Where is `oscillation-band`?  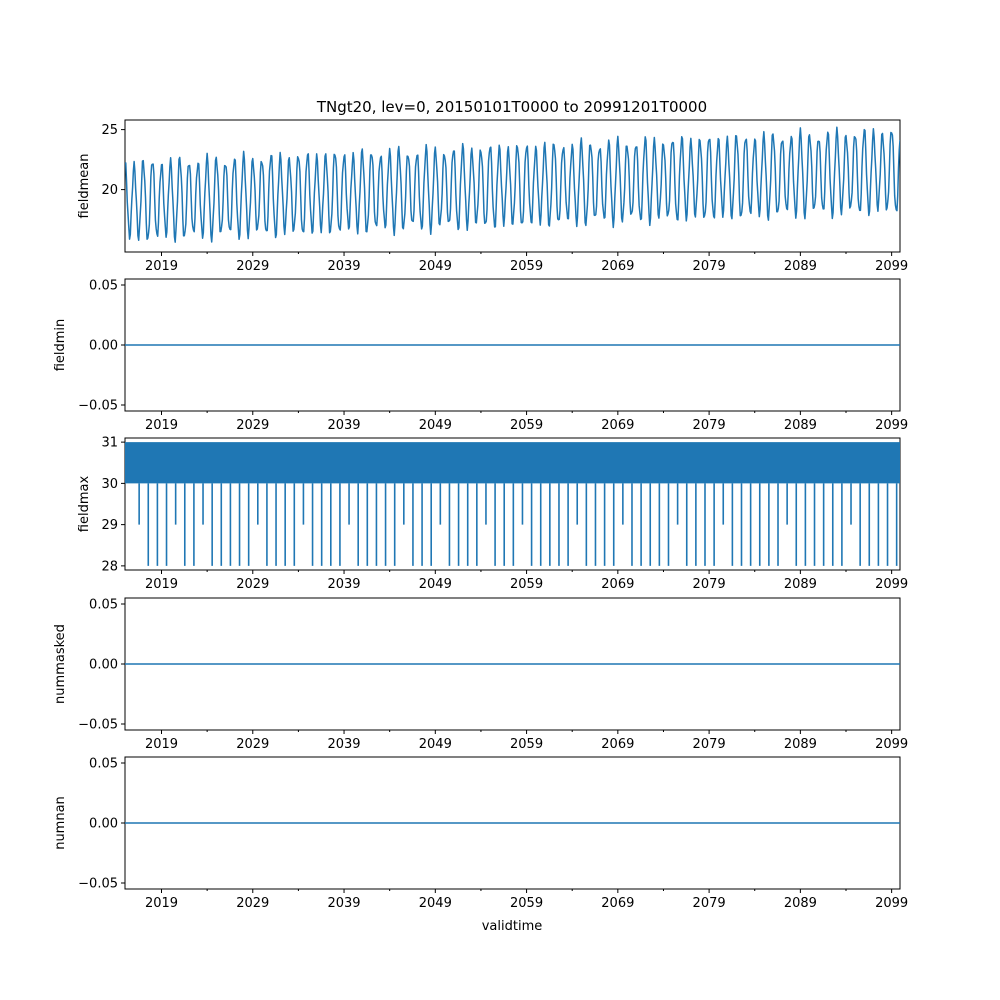 oscillation-band is located at coordinates (512, 463).